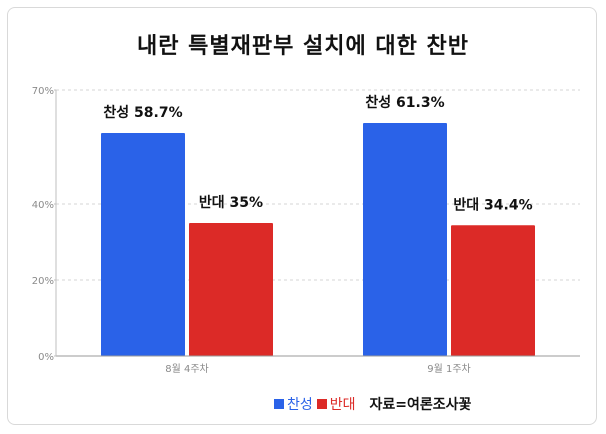 The width and height of the screenshot is (606, 434). What do you see at coordinates (342, 405) in the screenshot?
I see `legend-label-oppose: 반대` at bounding box center [342, 405].